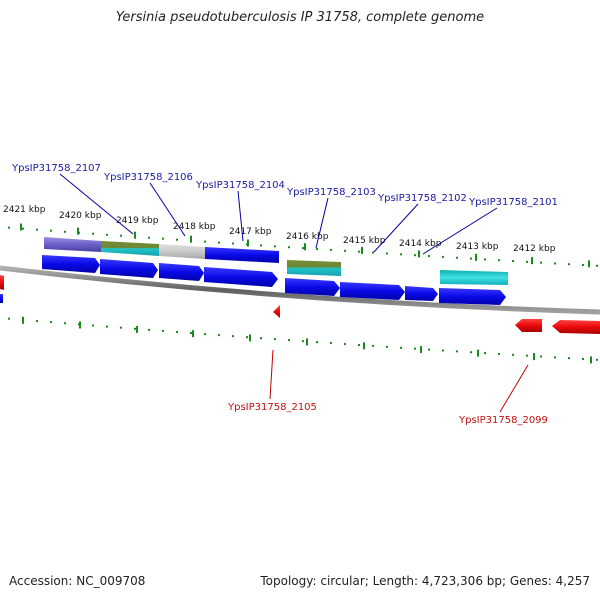  I want to click on gene-2105-function-bar, so click(182, 251).